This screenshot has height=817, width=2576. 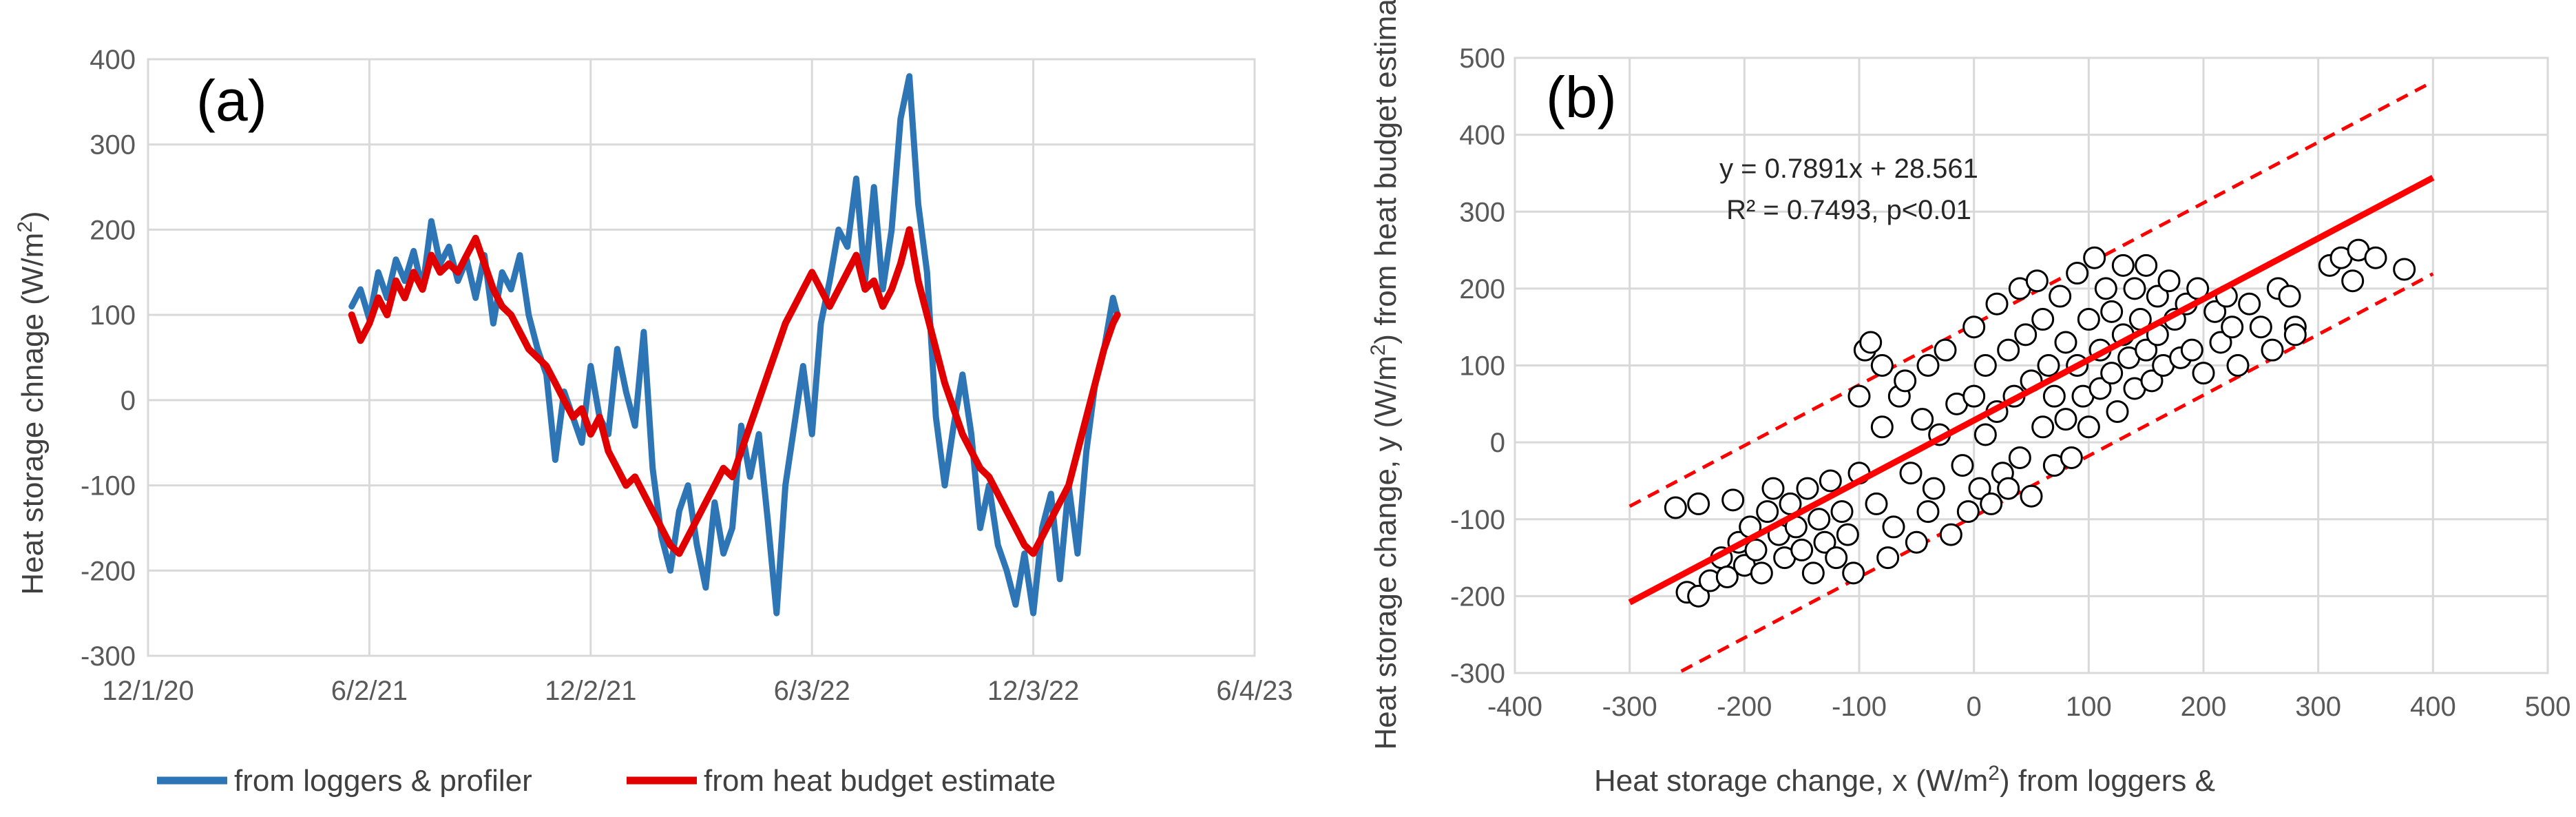 What do you see at coordinates (697, 691) in the screenshot?
I see `chart-a-x-ticks: 12/1/20 6/2/21 12/2/21 6/3/22 12/3/22 6/4/23` at bounding box center [697, 691].